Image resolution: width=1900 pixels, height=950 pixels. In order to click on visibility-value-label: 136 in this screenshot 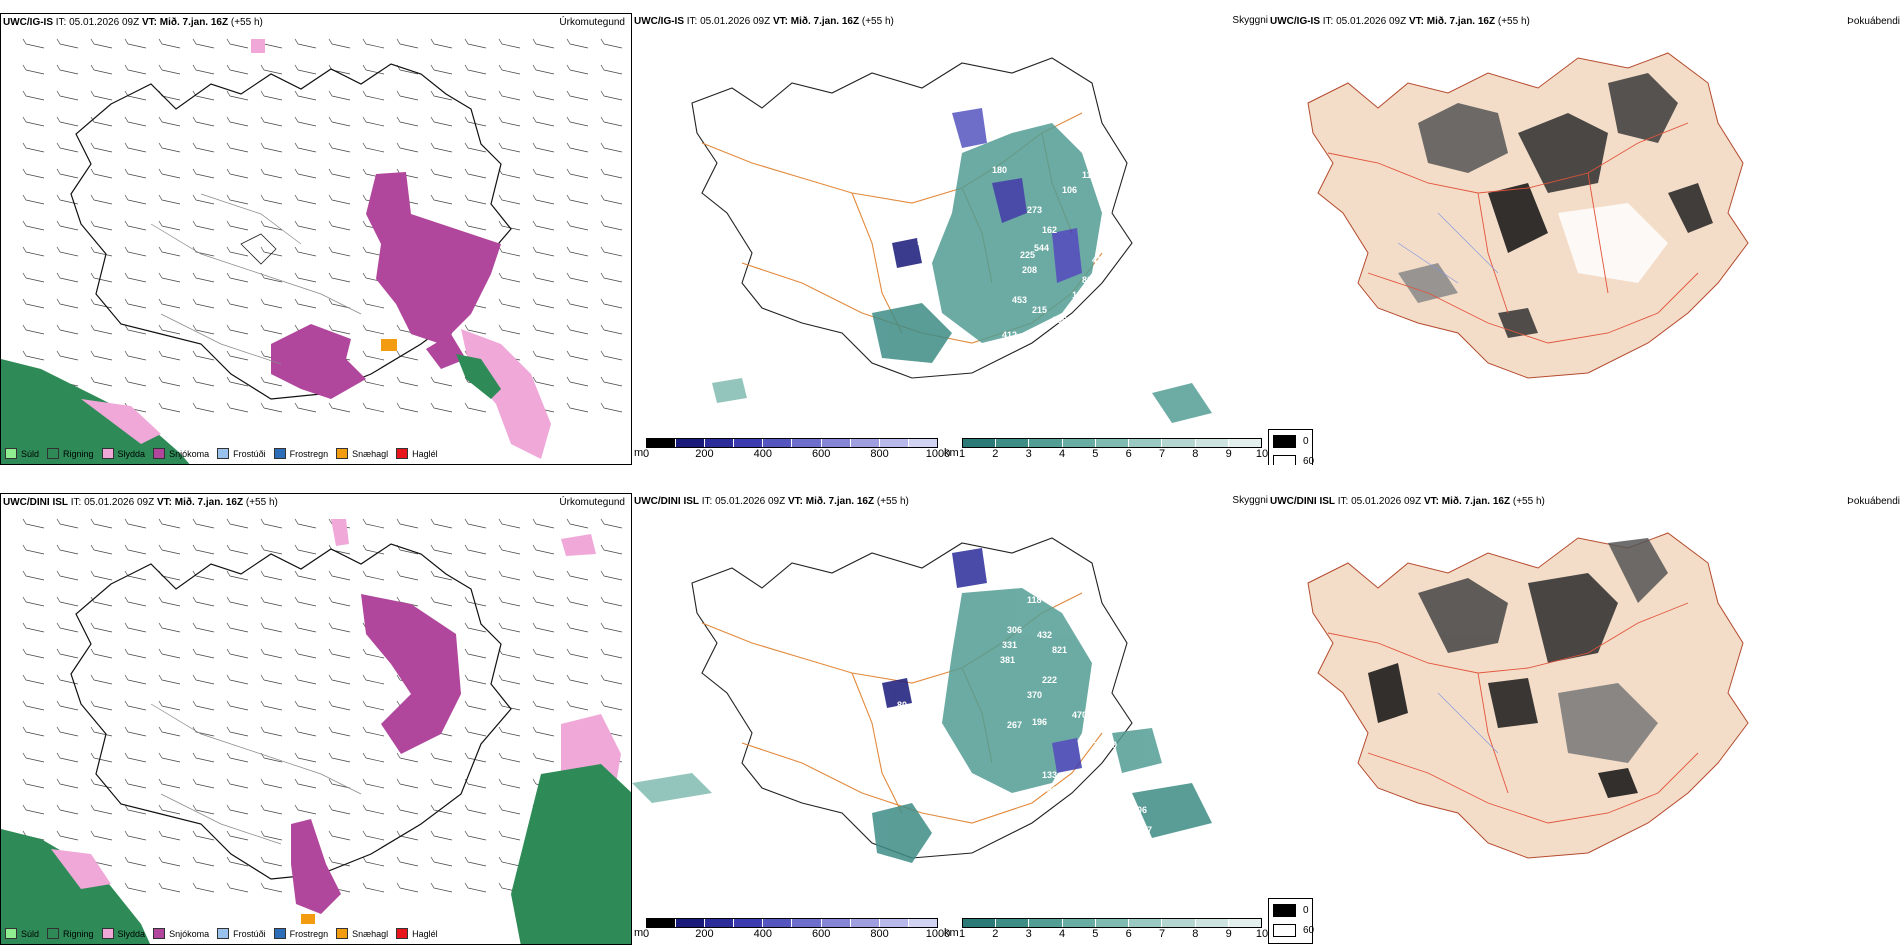, I will do `click(1104, 330)`.